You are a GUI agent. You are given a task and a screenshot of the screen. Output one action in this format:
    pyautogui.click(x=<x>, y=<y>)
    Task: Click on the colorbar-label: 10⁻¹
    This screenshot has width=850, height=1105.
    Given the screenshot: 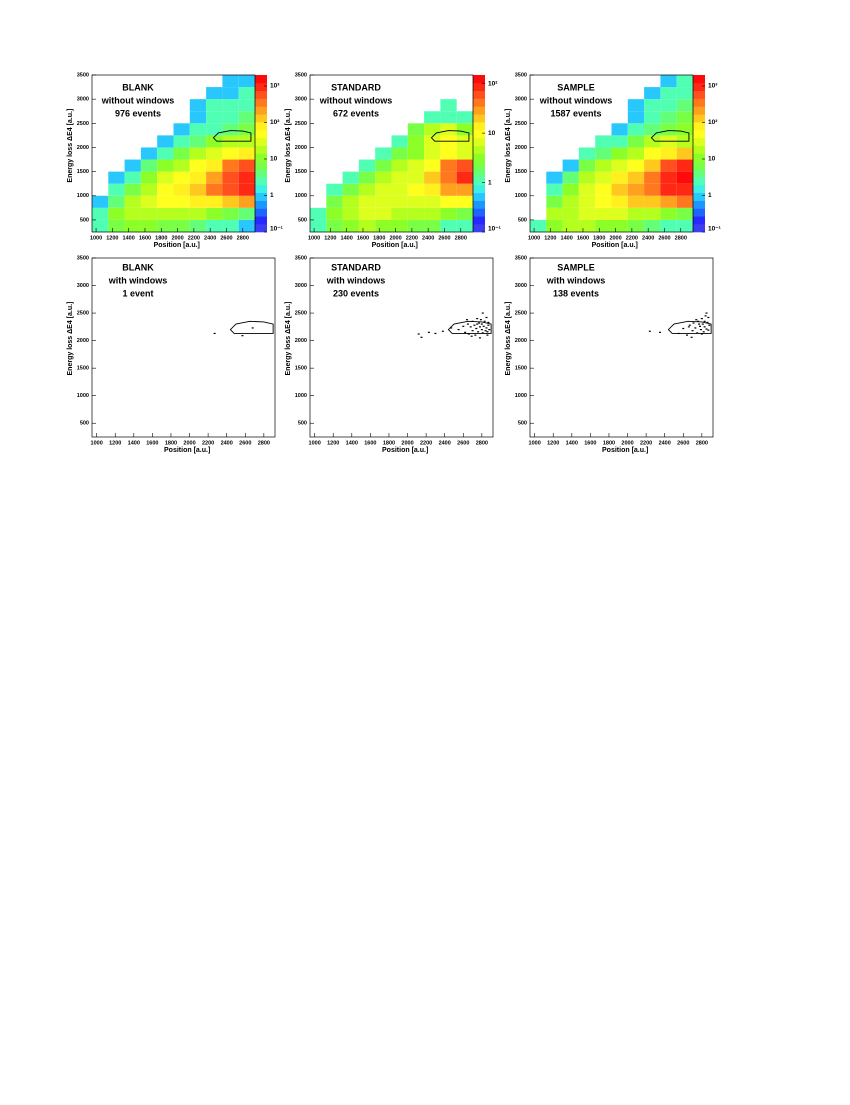 What is the action you would take?
    pyautogui.click(x=276, y=229)
    